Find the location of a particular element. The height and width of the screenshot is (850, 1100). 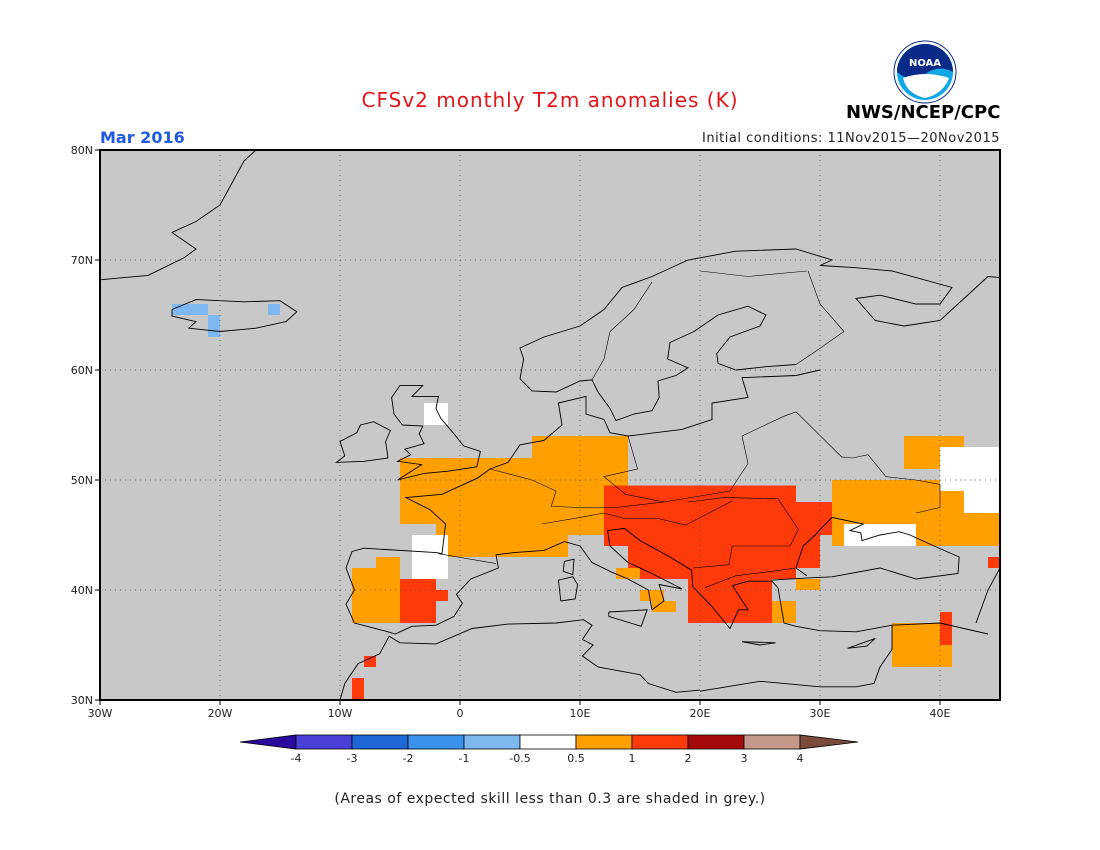

y-tick-label: 30N is located at coordinates (82, 700).